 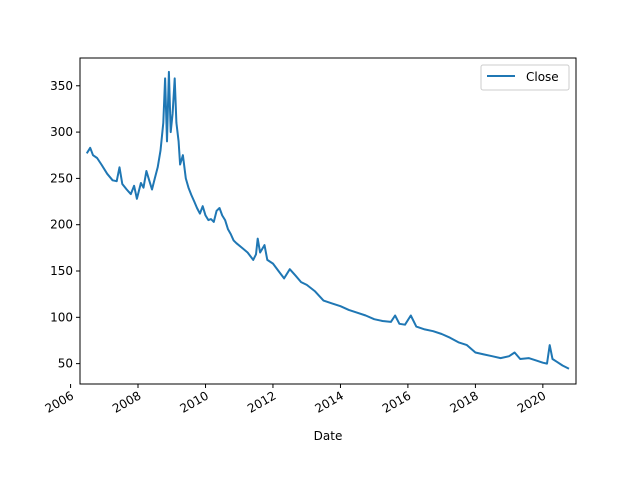 What do you see at coordinates (65, 364) in the screenshot?
I see `y-tick-label: 50` at bounding box center [65, 364].